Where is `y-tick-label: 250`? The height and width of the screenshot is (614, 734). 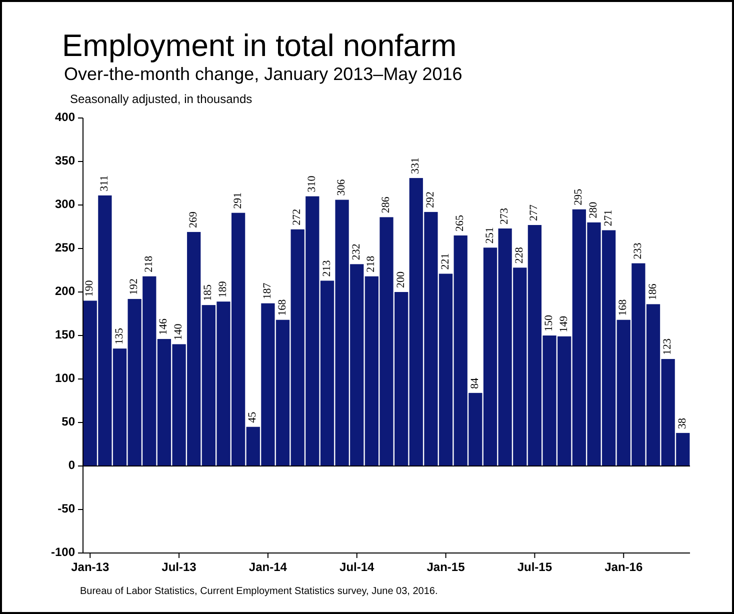
y-tick-label: 250 is located at coordinates (65, 247).